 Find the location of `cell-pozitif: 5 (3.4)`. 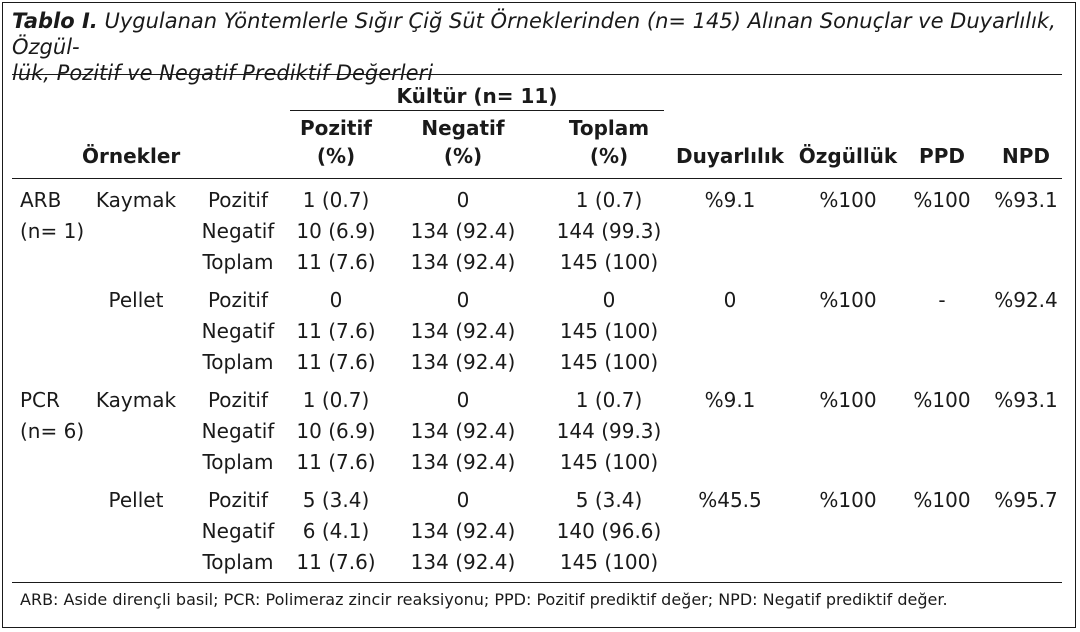

cell-pozitif: 5 (3.4) is located at coordinates (336, 500).